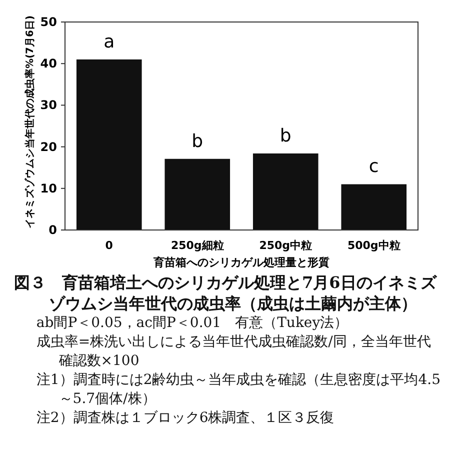 This screenshot has height=464, width=450. What do you see at coordinates (373, 245) in the screenshot?
I see `x-tick-label: 500g中粒` at bounding box center [373, 245].